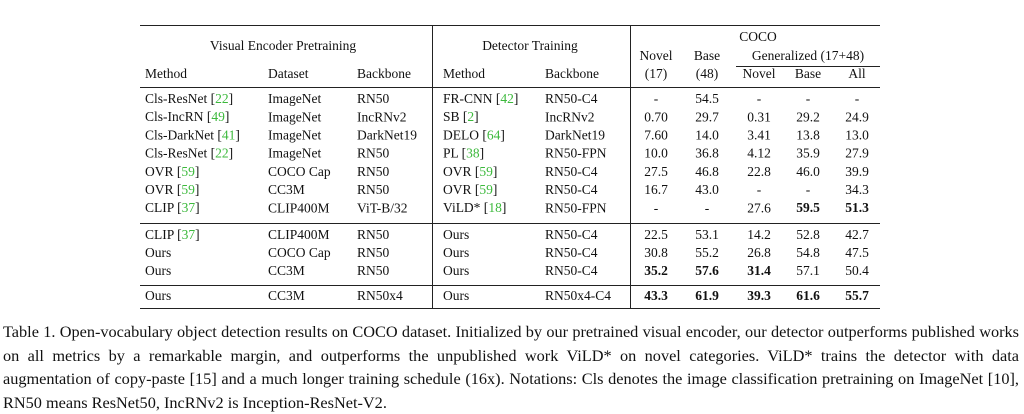  Describe the element at coordinates (759, 134) in the screenshot. I see `table-cell: 3.41` at that location.